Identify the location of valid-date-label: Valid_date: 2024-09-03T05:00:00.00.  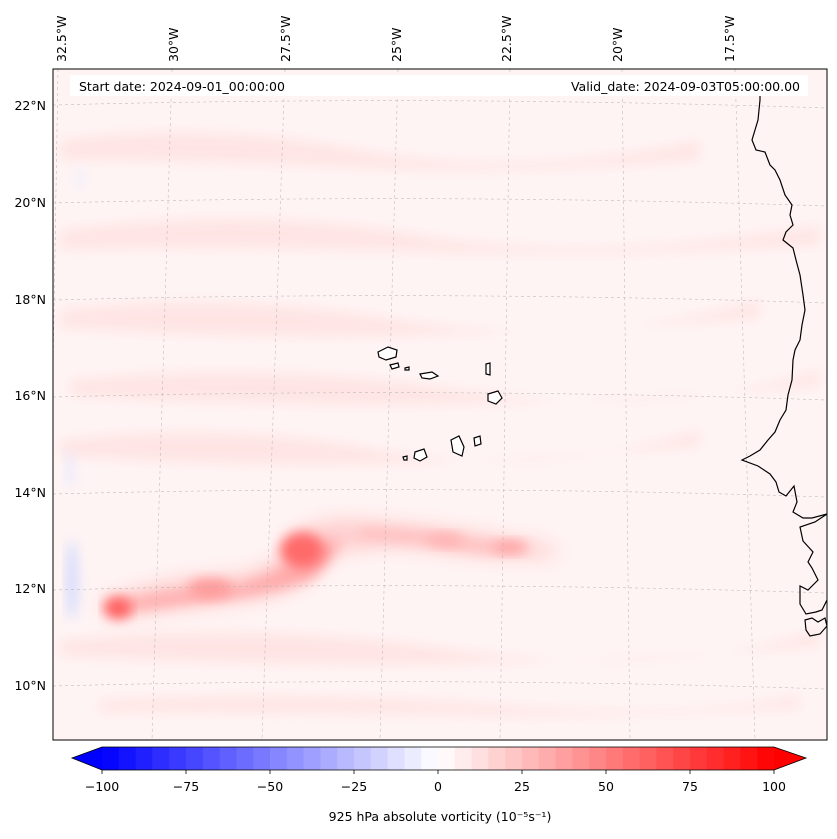
(685, 86).